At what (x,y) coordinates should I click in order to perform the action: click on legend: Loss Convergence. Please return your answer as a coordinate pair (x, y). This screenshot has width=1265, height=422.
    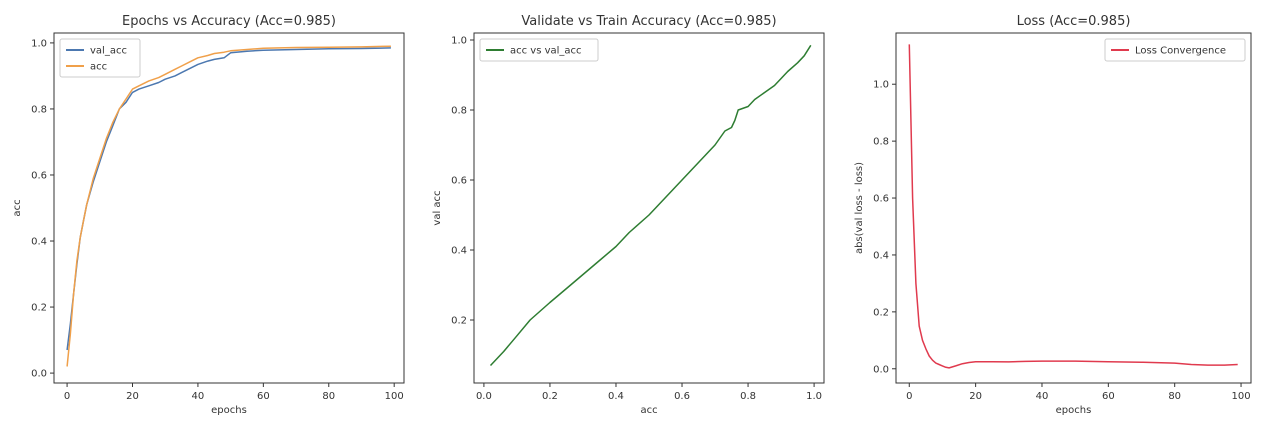
    Looking at the image, I should click on (1175, 50).